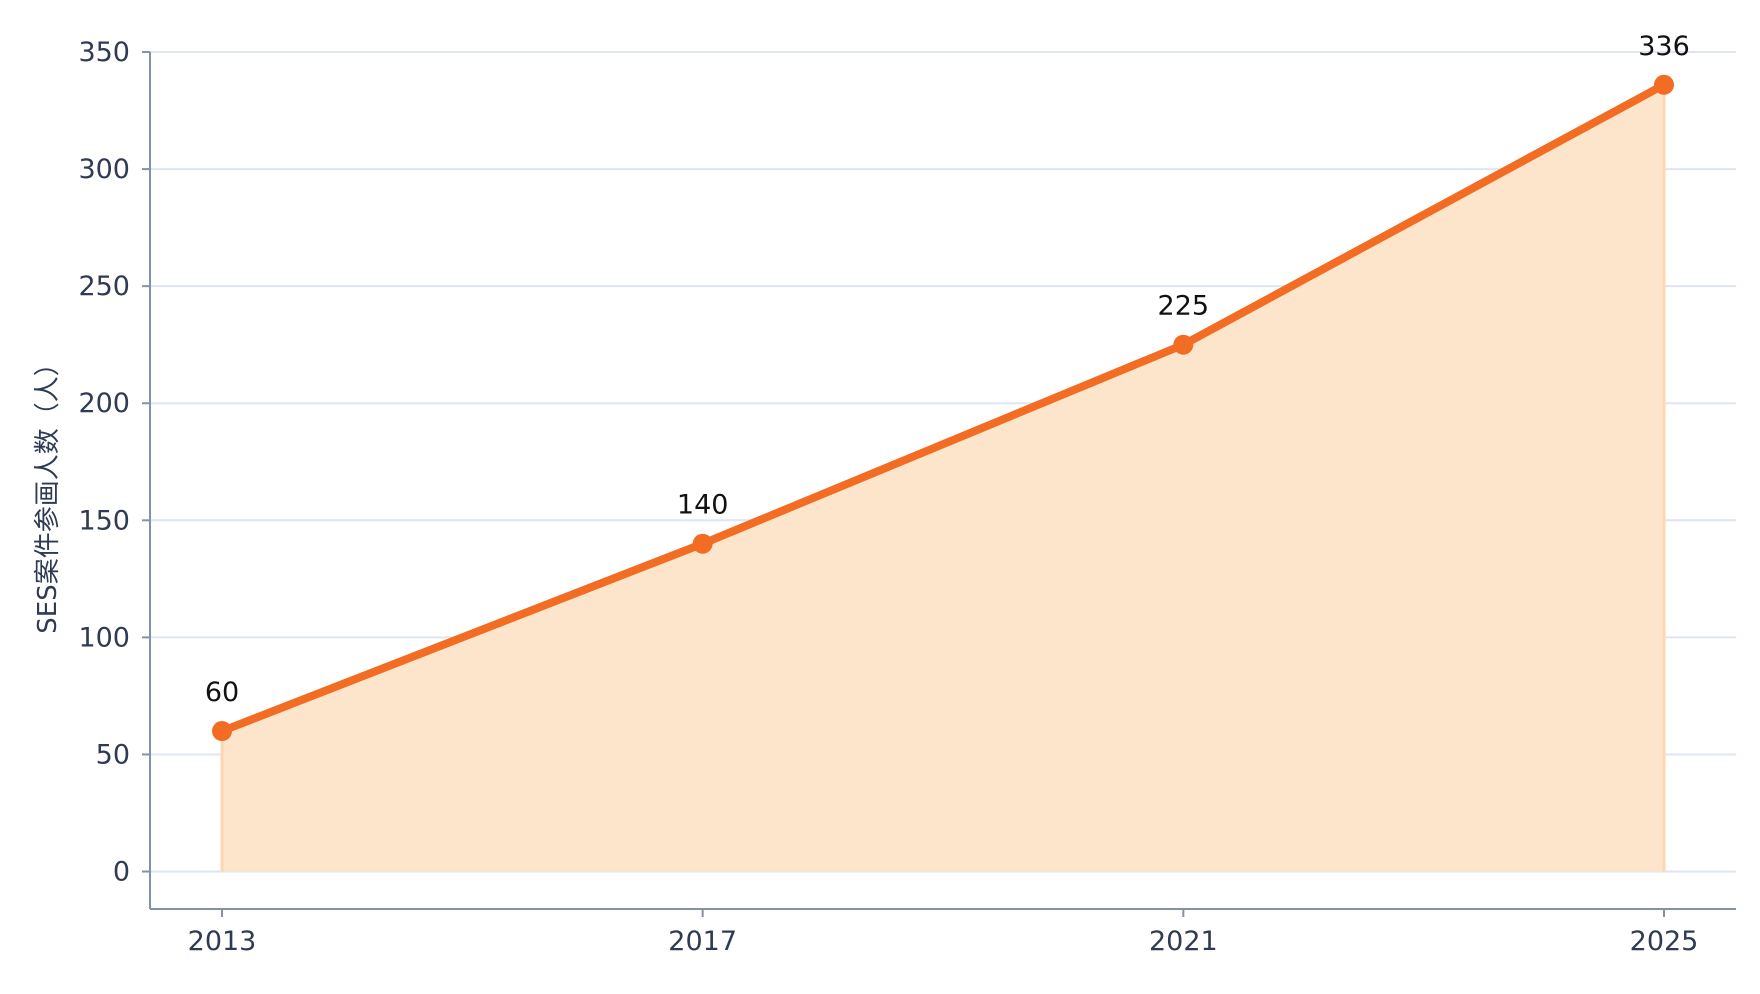 The image size is (1760, 994). Describe the element at coordinates (1183, 941) in the screenshot. I see `x-tick-label: 2021` at that location.